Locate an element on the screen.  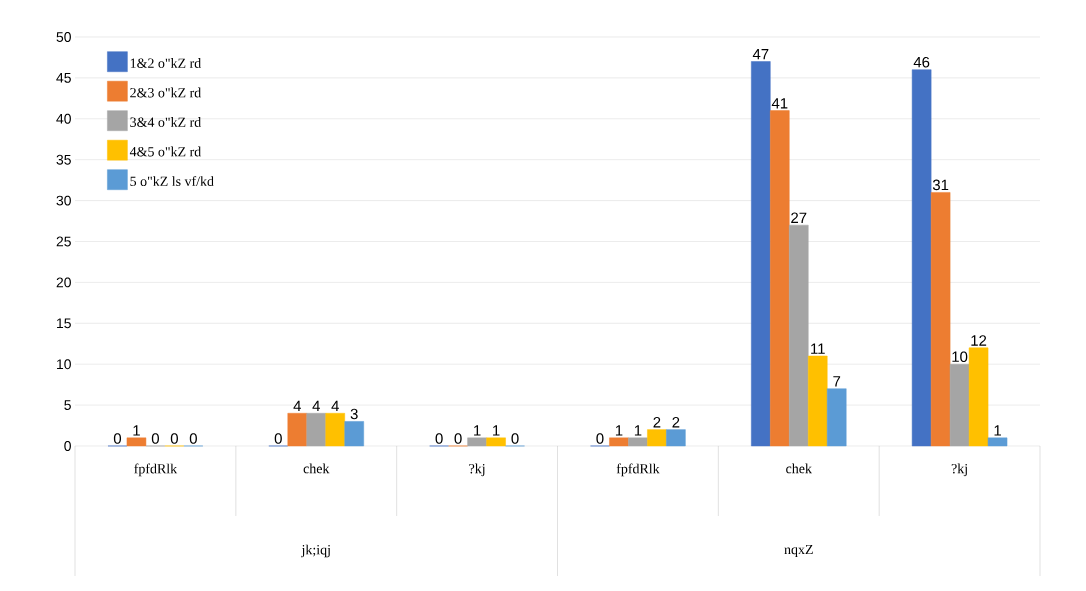
y-tick-label: 40 is located at coordinates (63, 118).